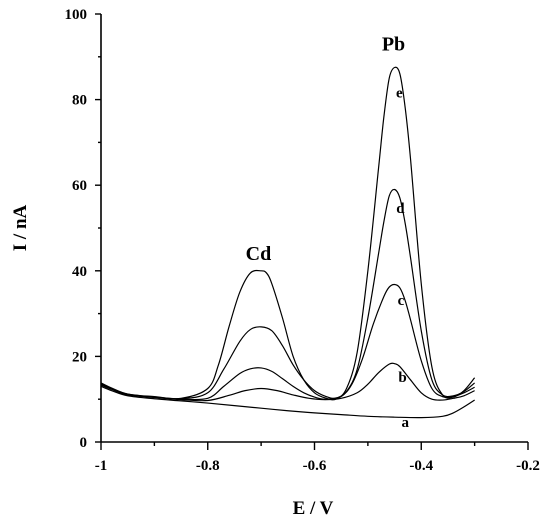 This screenshot has width=550, height=527. Describe the element at coordinates (79, 186) in the screenshot. I see `y-tick-label: 60` at that location.